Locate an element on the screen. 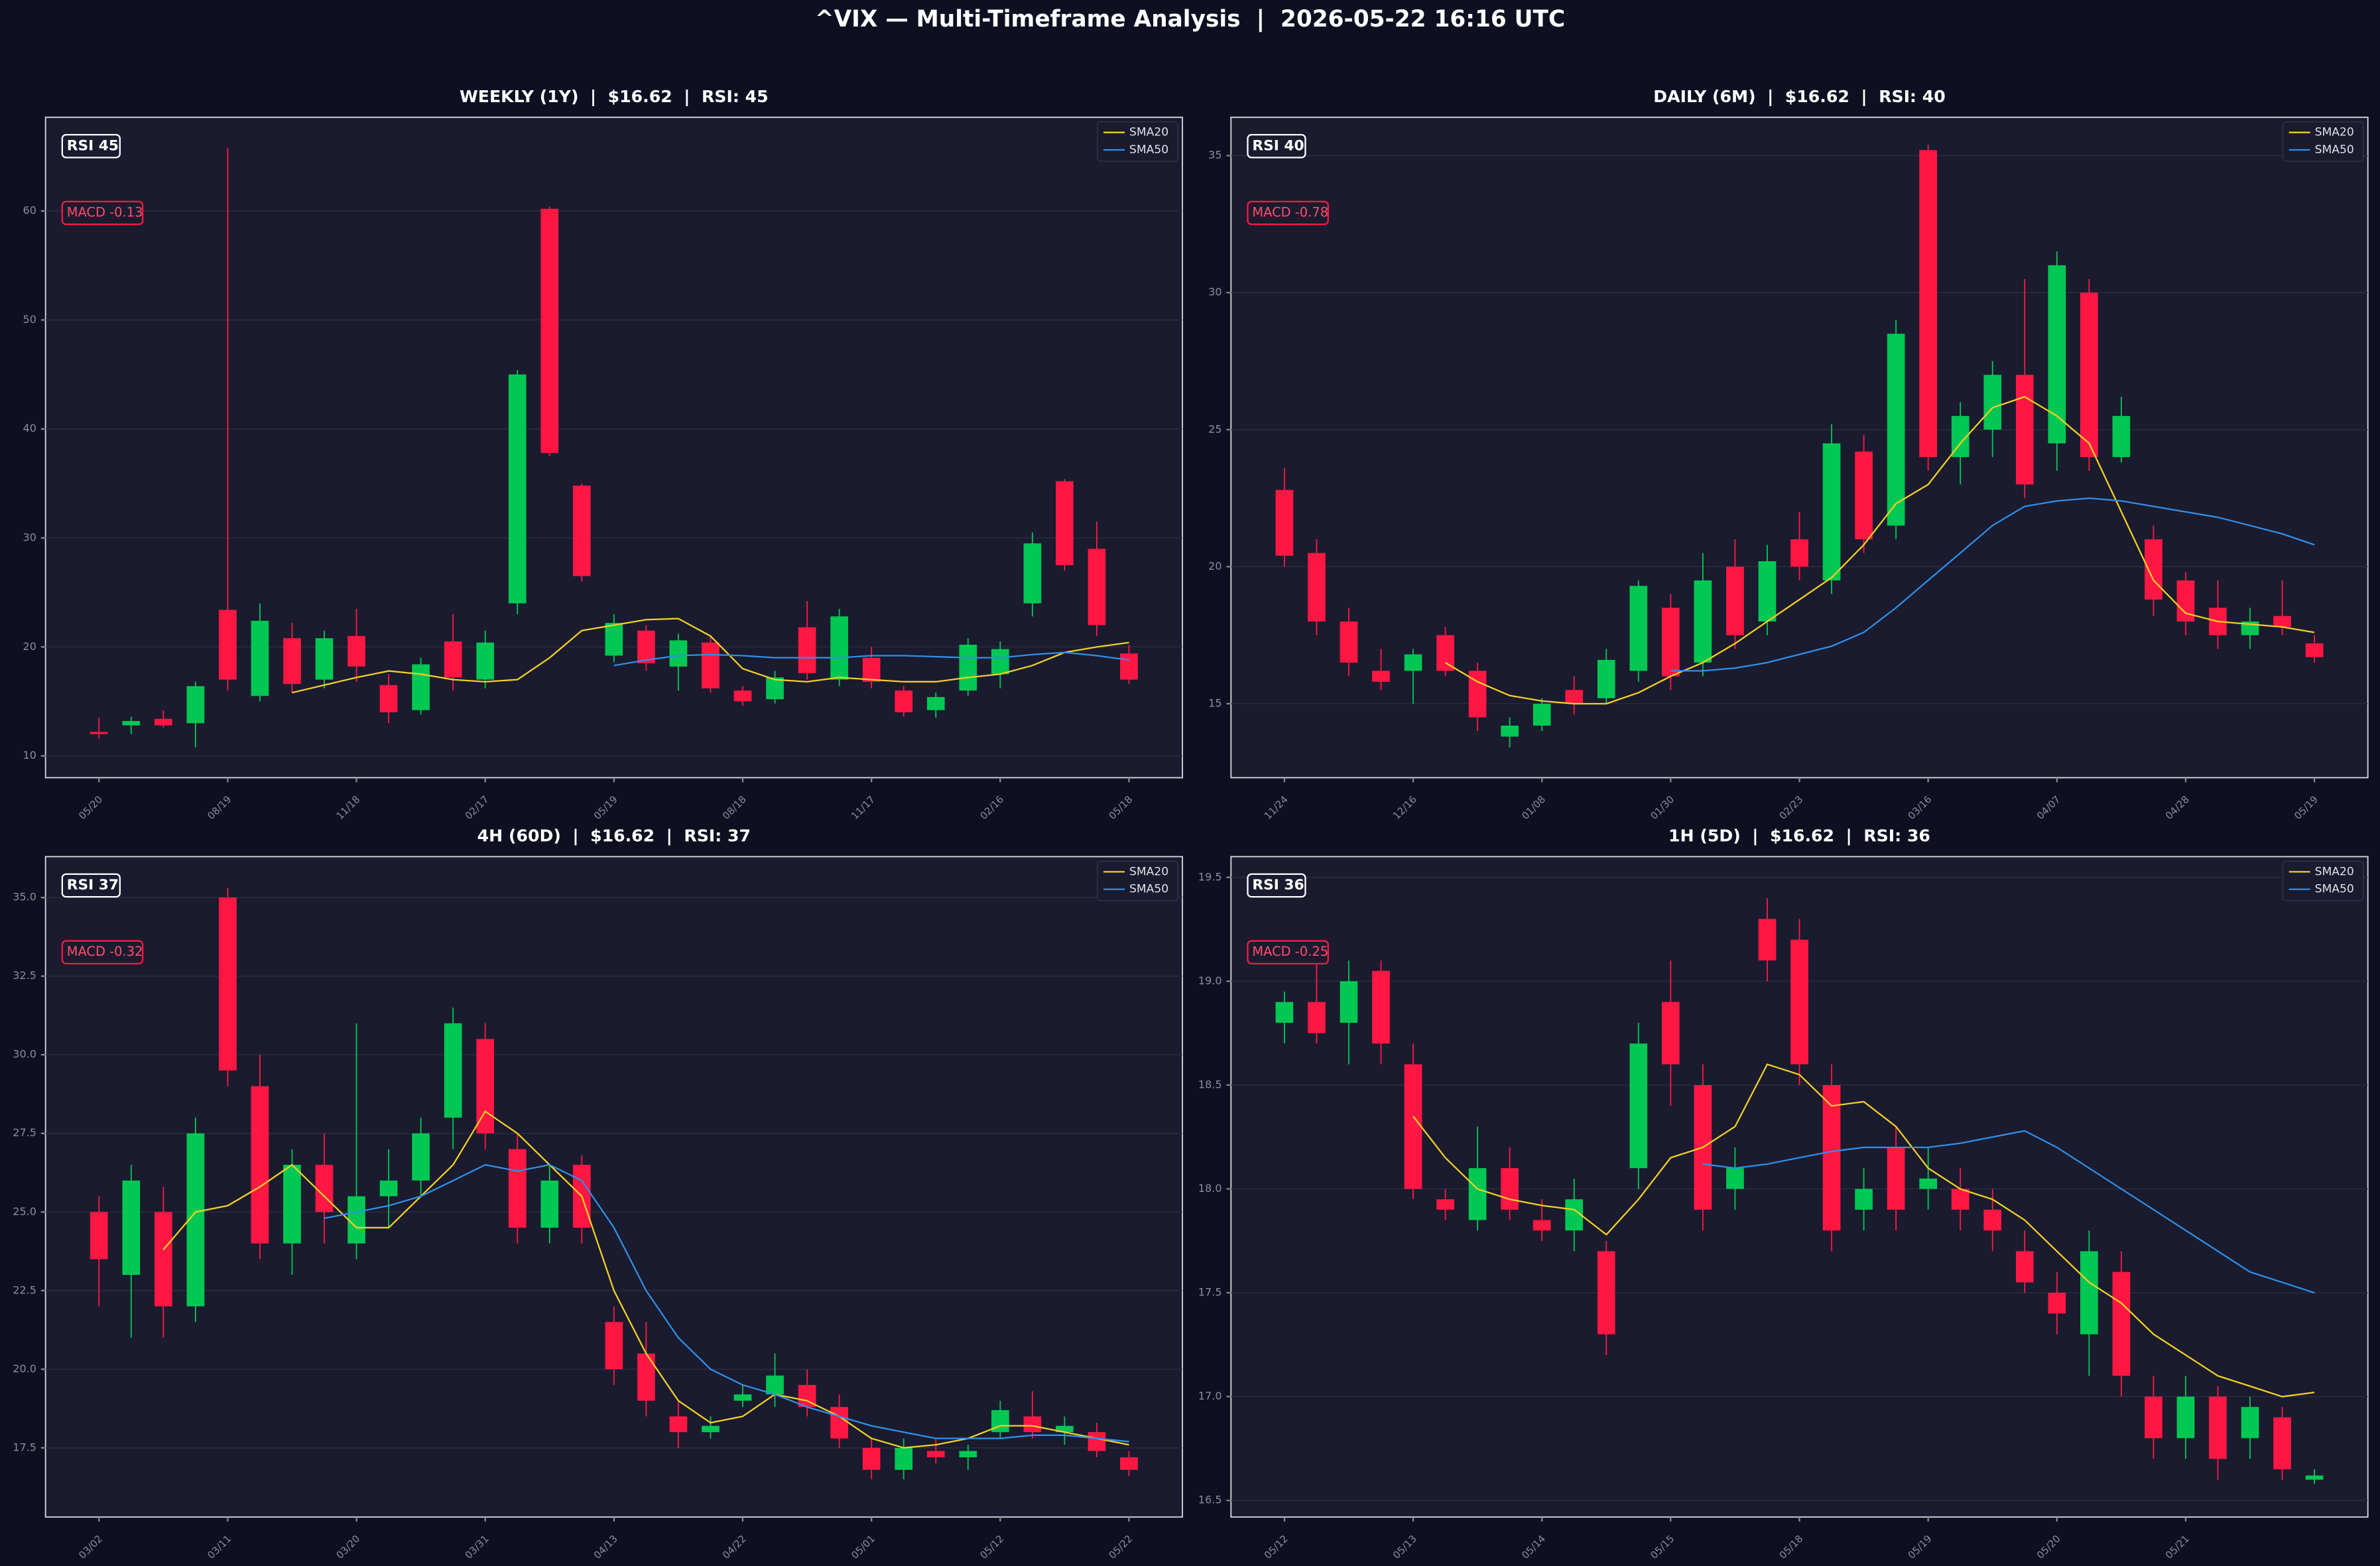 This screenshot has height=1566, width=2380. y-tick-label: 35 is located at coordinates (1214, 155).